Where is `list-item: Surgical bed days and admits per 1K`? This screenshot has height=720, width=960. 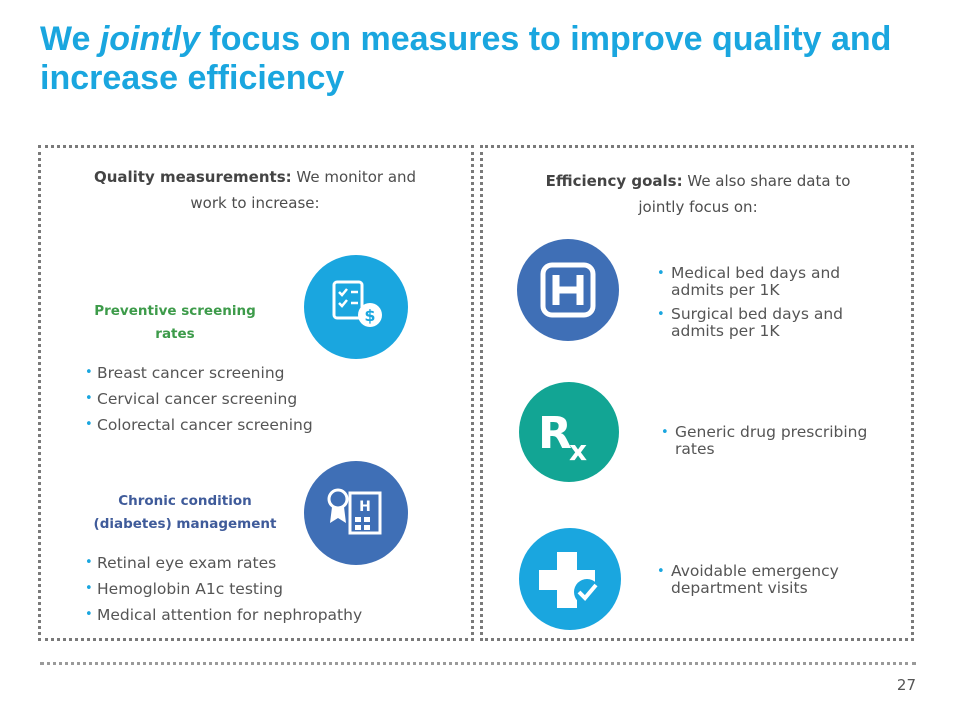 list-item: Surgical bed days and admits per 1K is located at coordinates (777, 323).